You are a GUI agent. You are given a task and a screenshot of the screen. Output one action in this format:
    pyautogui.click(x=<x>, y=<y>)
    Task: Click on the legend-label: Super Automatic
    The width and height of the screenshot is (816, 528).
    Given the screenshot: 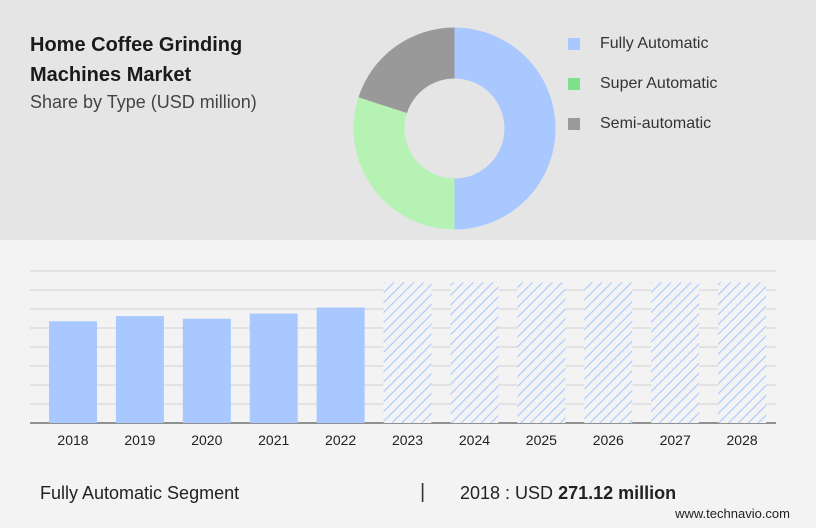 What is the action you would take?
    pyautogui.click(x=659, y=83)
    